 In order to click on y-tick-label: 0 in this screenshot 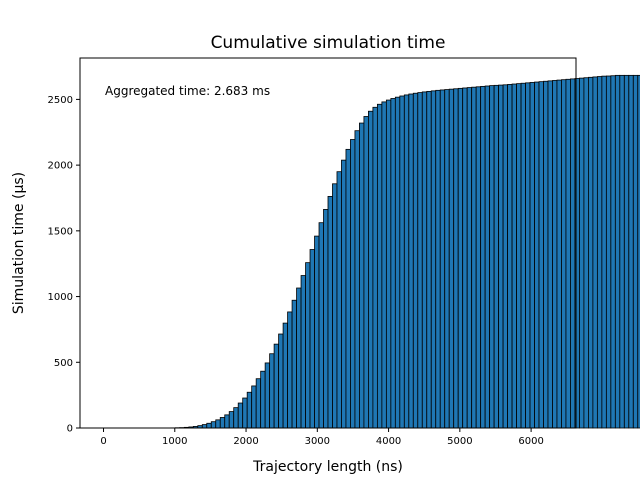, I will do `click(70, 429)`.